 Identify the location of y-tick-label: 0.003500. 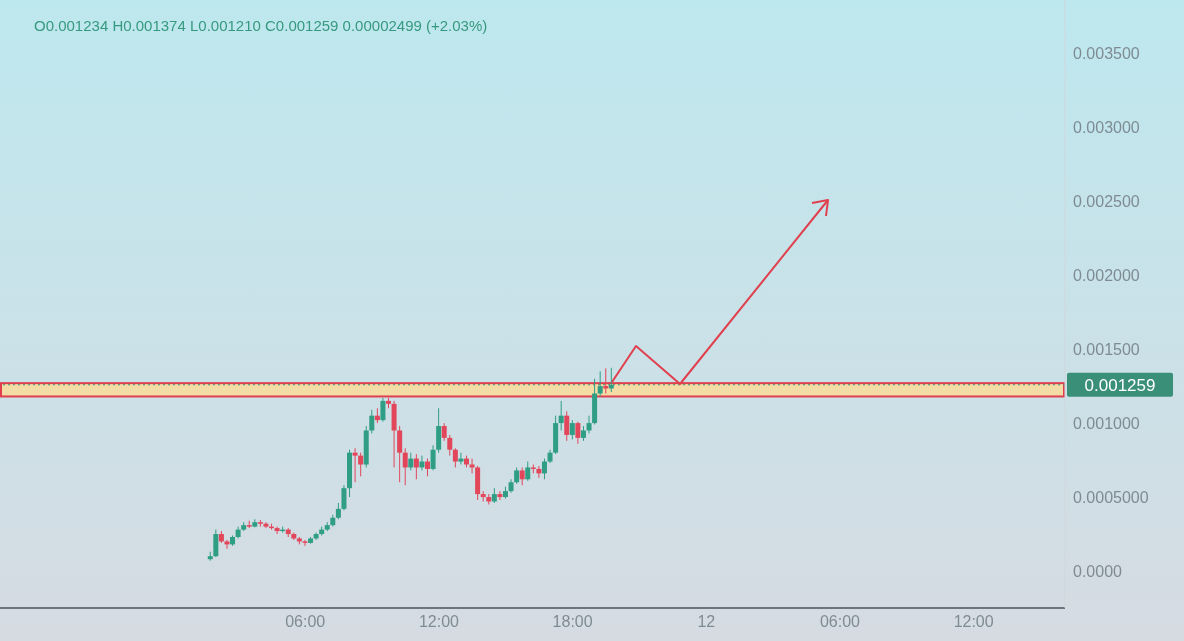
(1106, 53).